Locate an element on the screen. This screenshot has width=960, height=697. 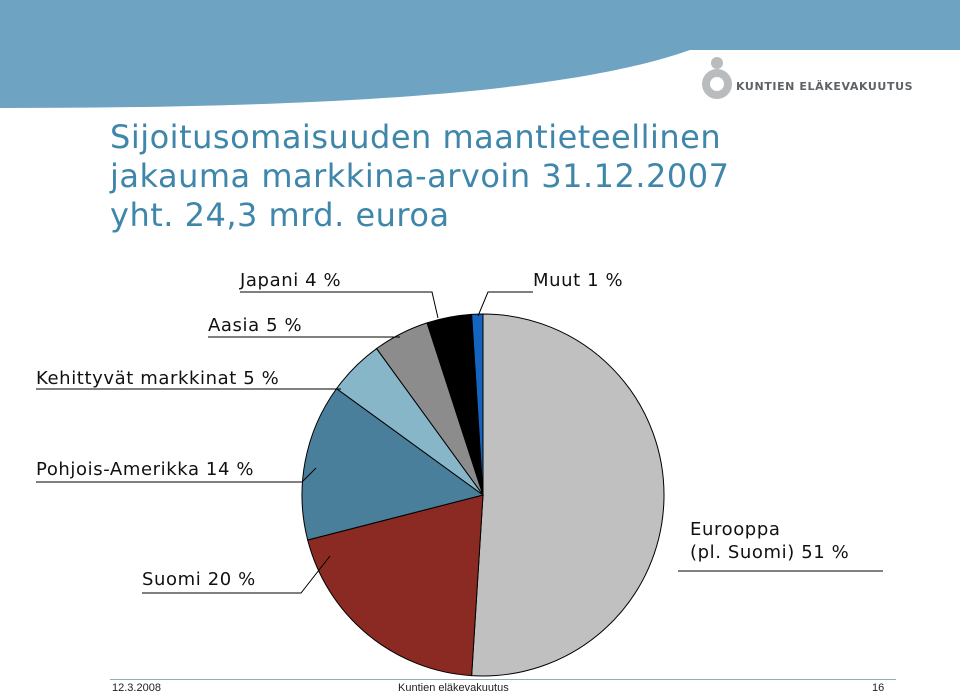
label-pohjois-amerikka: Pohjois-Amerikka 14 % is located at coordinates (145, 469).